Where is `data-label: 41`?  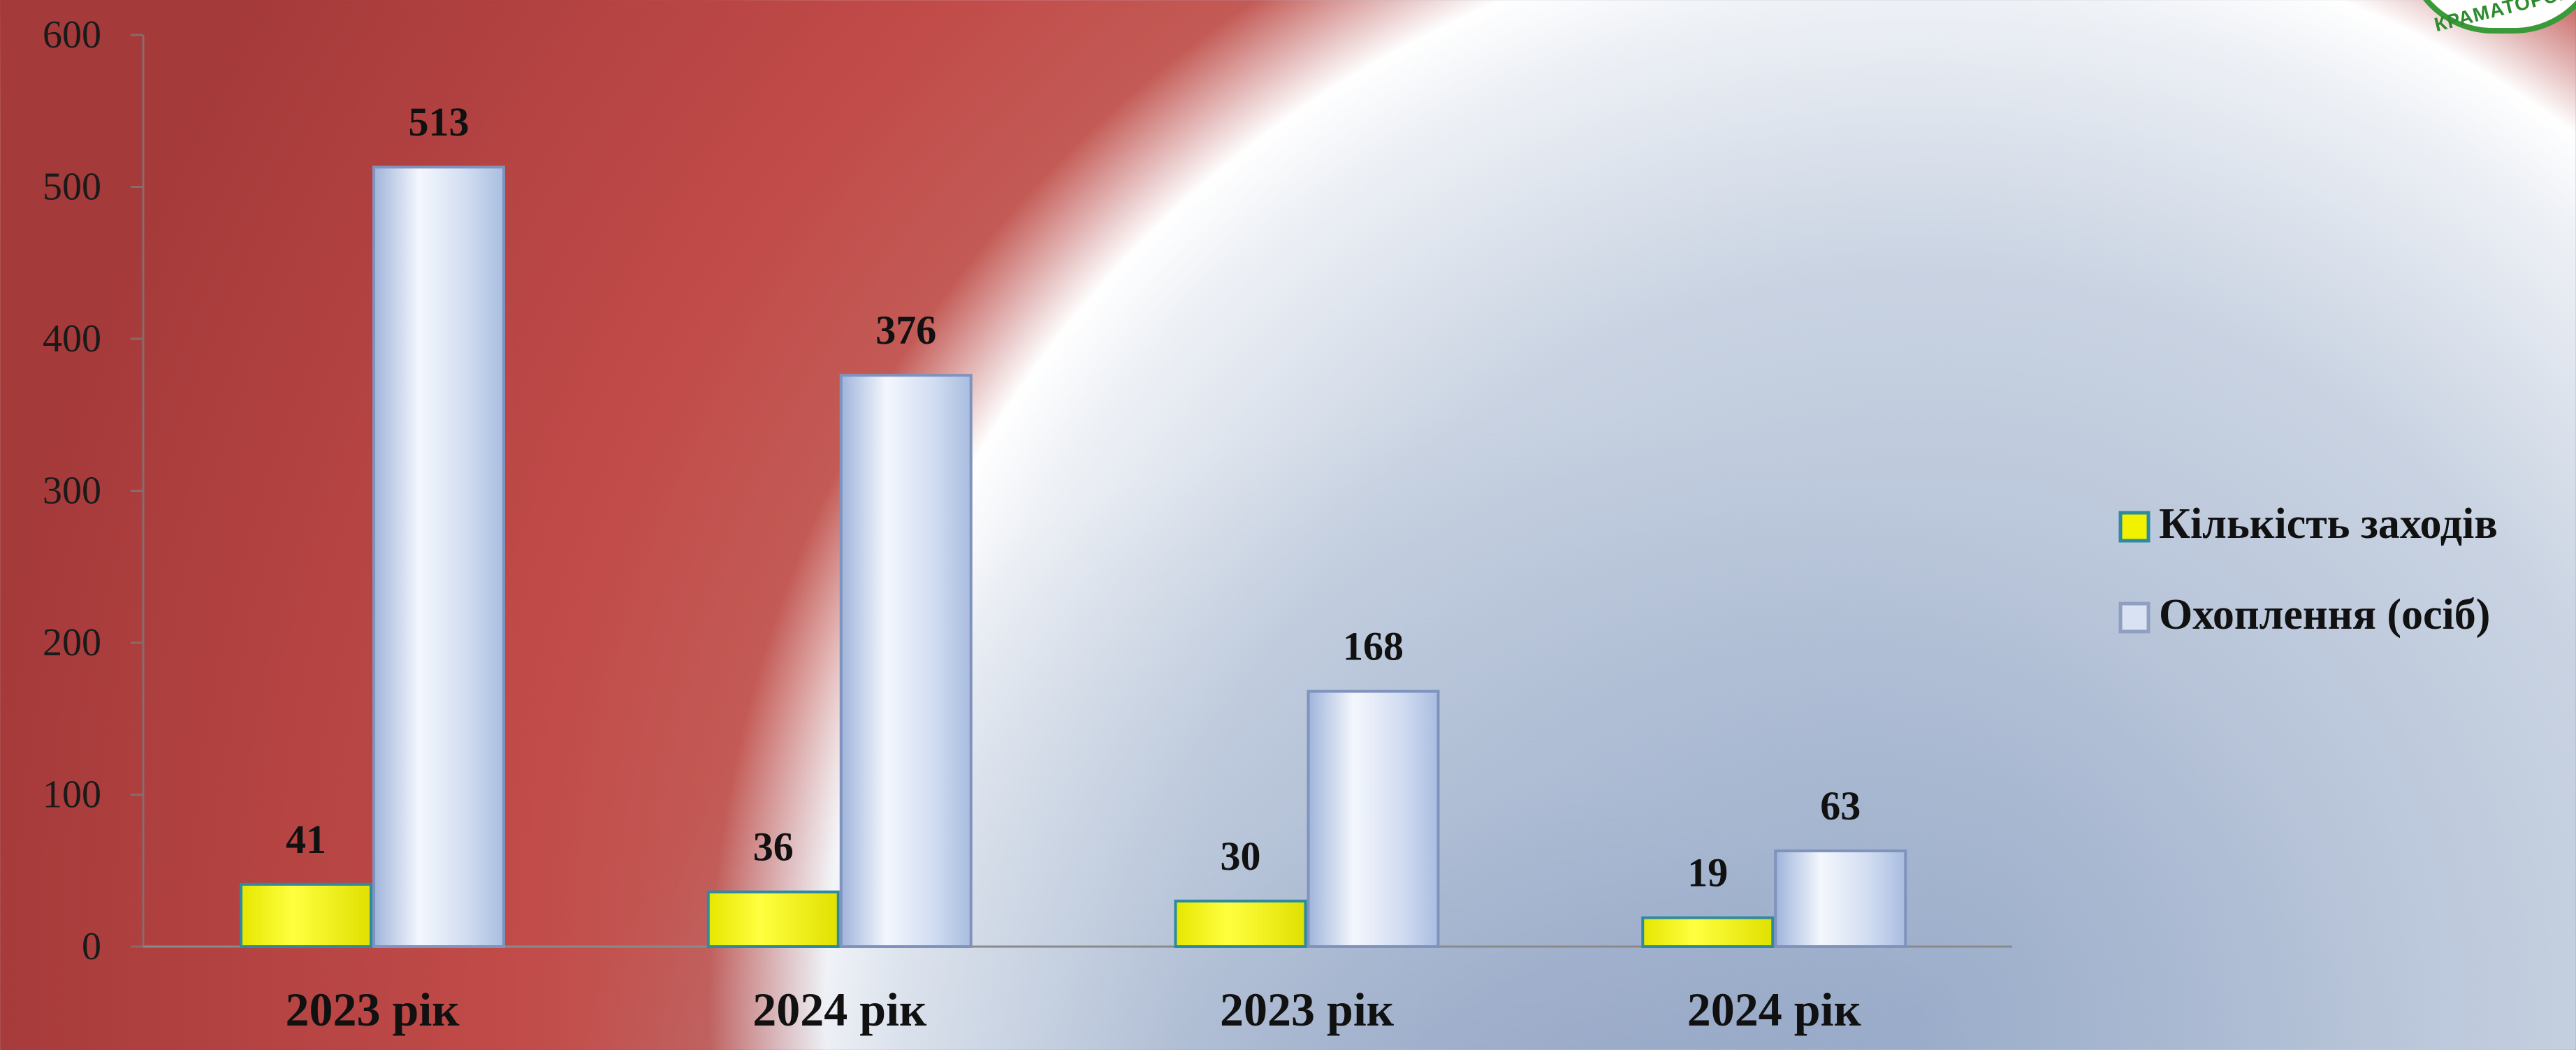 data-label: 41 is located at coordinates (306, 840).